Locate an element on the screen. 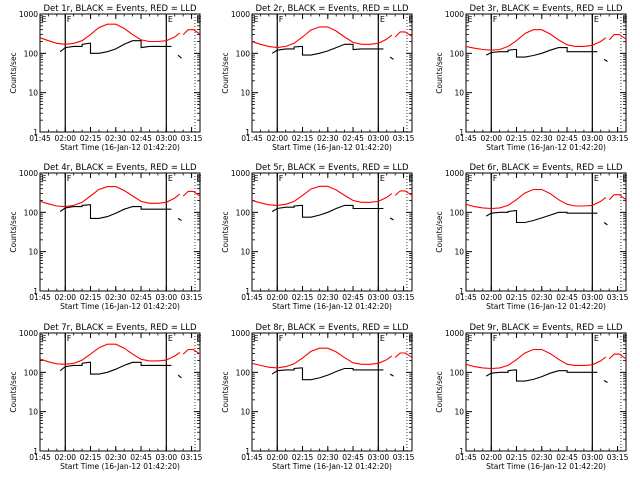 The height and width of the screenshot is (480, 640). panel-4-edge-marker-label: E is located at coordinates (198, 178).